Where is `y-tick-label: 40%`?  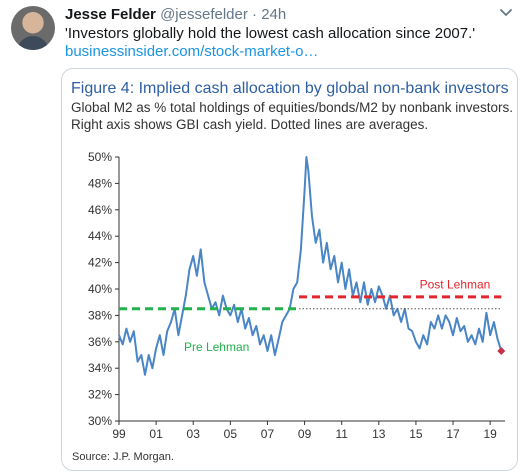
y-tick-label: 40% is located at coordinates (100, 289).